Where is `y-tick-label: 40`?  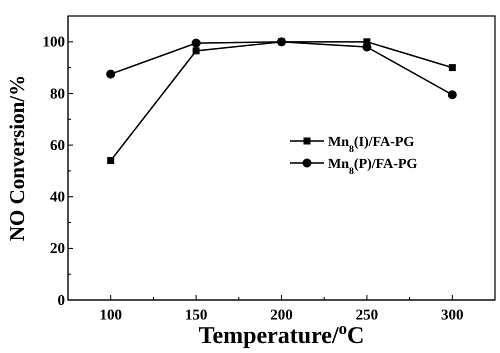
y-tick-label: 40 is located at coordinates (57, 198).